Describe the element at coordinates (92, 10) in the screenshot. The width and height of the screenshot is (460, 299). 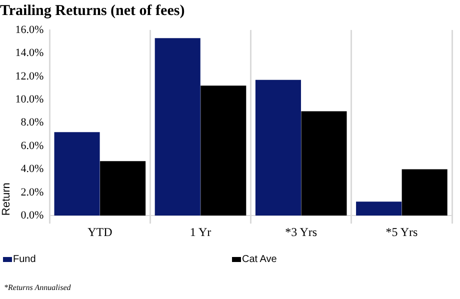
I see `chart-title: Trailing Returns (net of fees)` at that location.